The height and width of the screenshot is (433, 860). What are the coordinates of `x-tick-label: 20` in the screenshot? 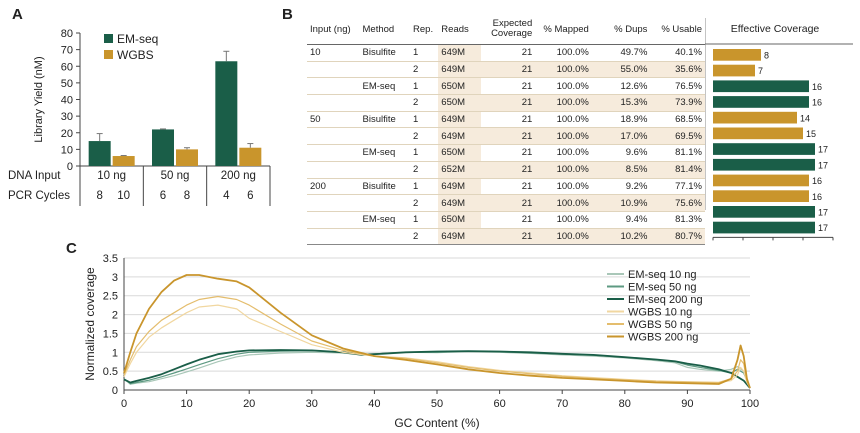 It's located at (249, 404).